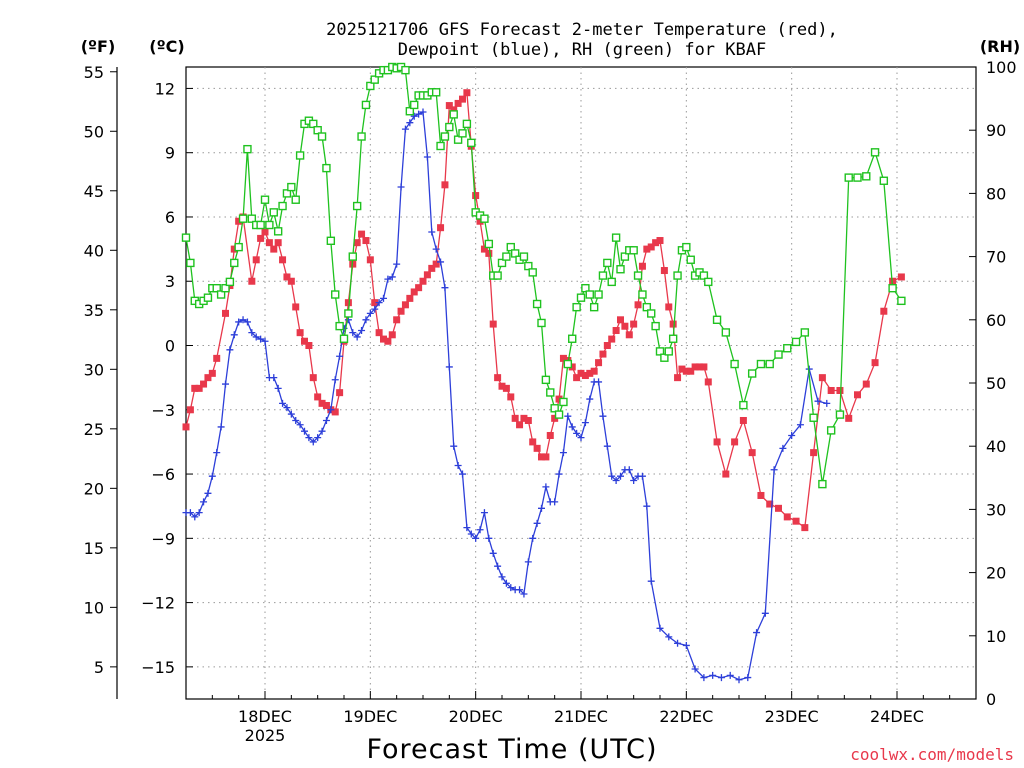 The image size is (1024, 768). Describe the element at coordinates (370, 716) in the screenshot. I see `time-tick-label: 19DEC` at that location.